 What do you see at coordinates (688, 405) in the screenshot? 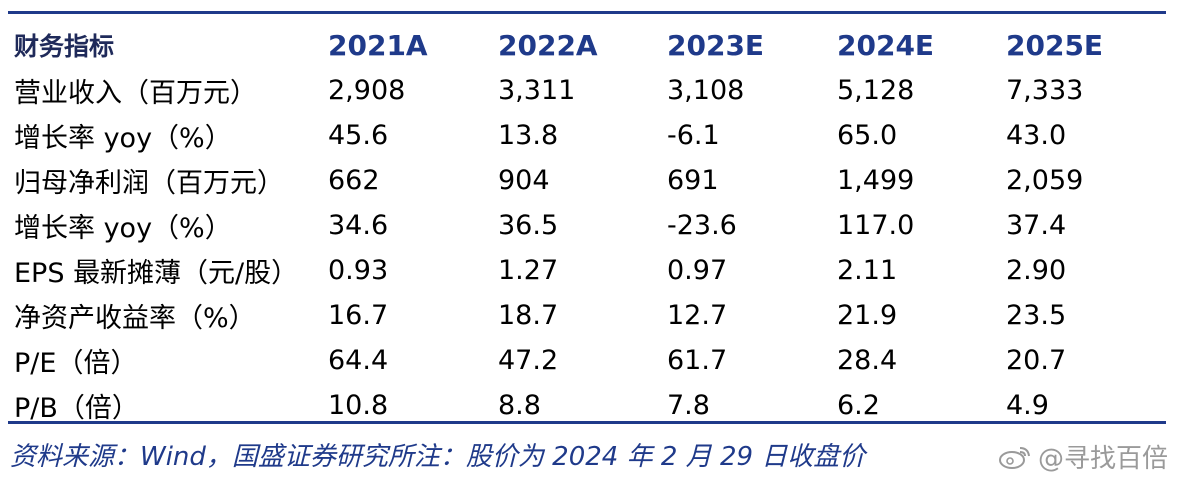
I see `table-cell: 7.8` at bounding box center [688, 405].